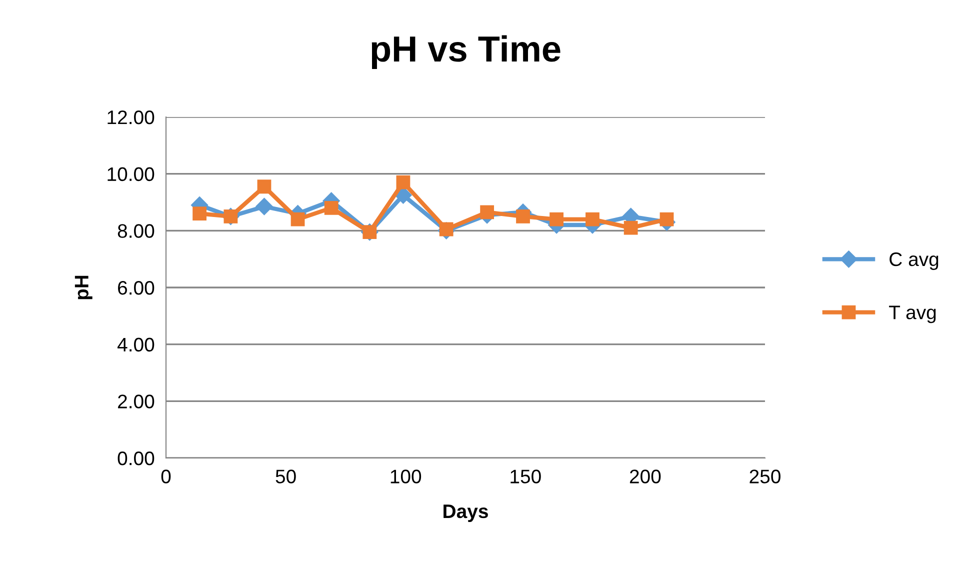 The width and height of the screenshot is (957, 578). Describe the element at coordinates (136, 231) in the screenshot. I see `y-tick-label: 8.00` at that location.